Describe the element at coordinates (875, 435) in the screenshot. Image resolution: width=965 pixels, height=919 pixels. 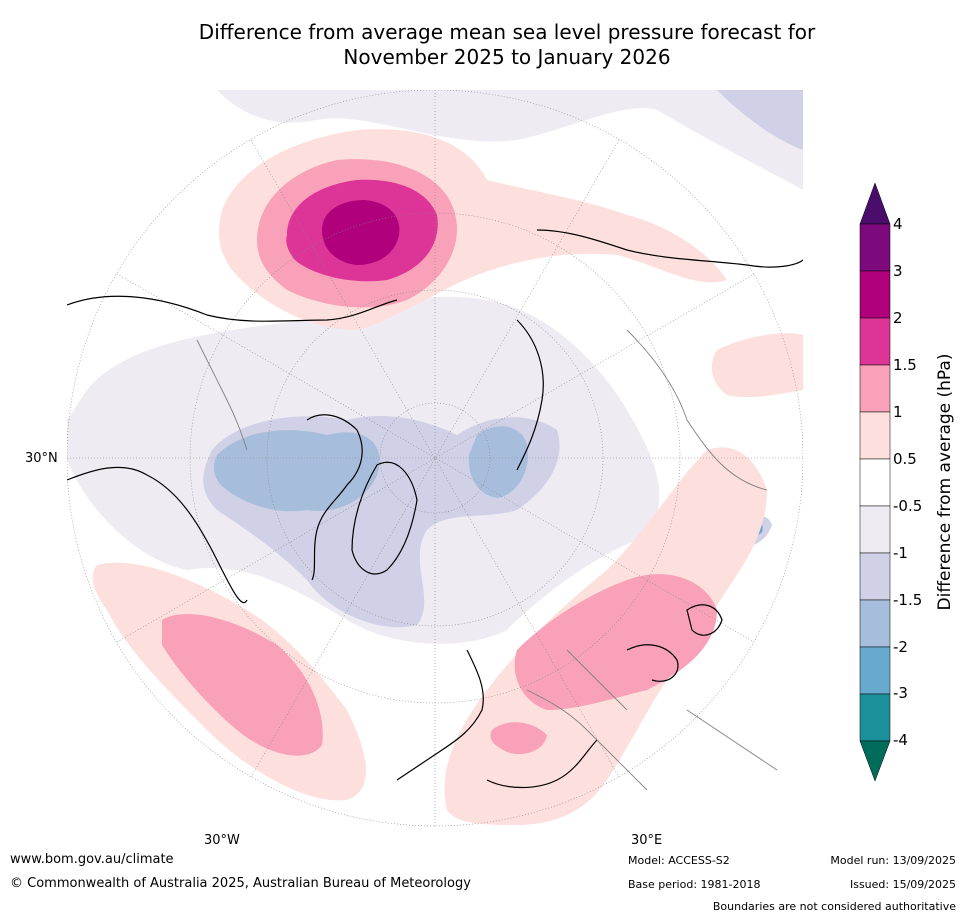
I see `colorbar-band-0.5-to-1` at that location.